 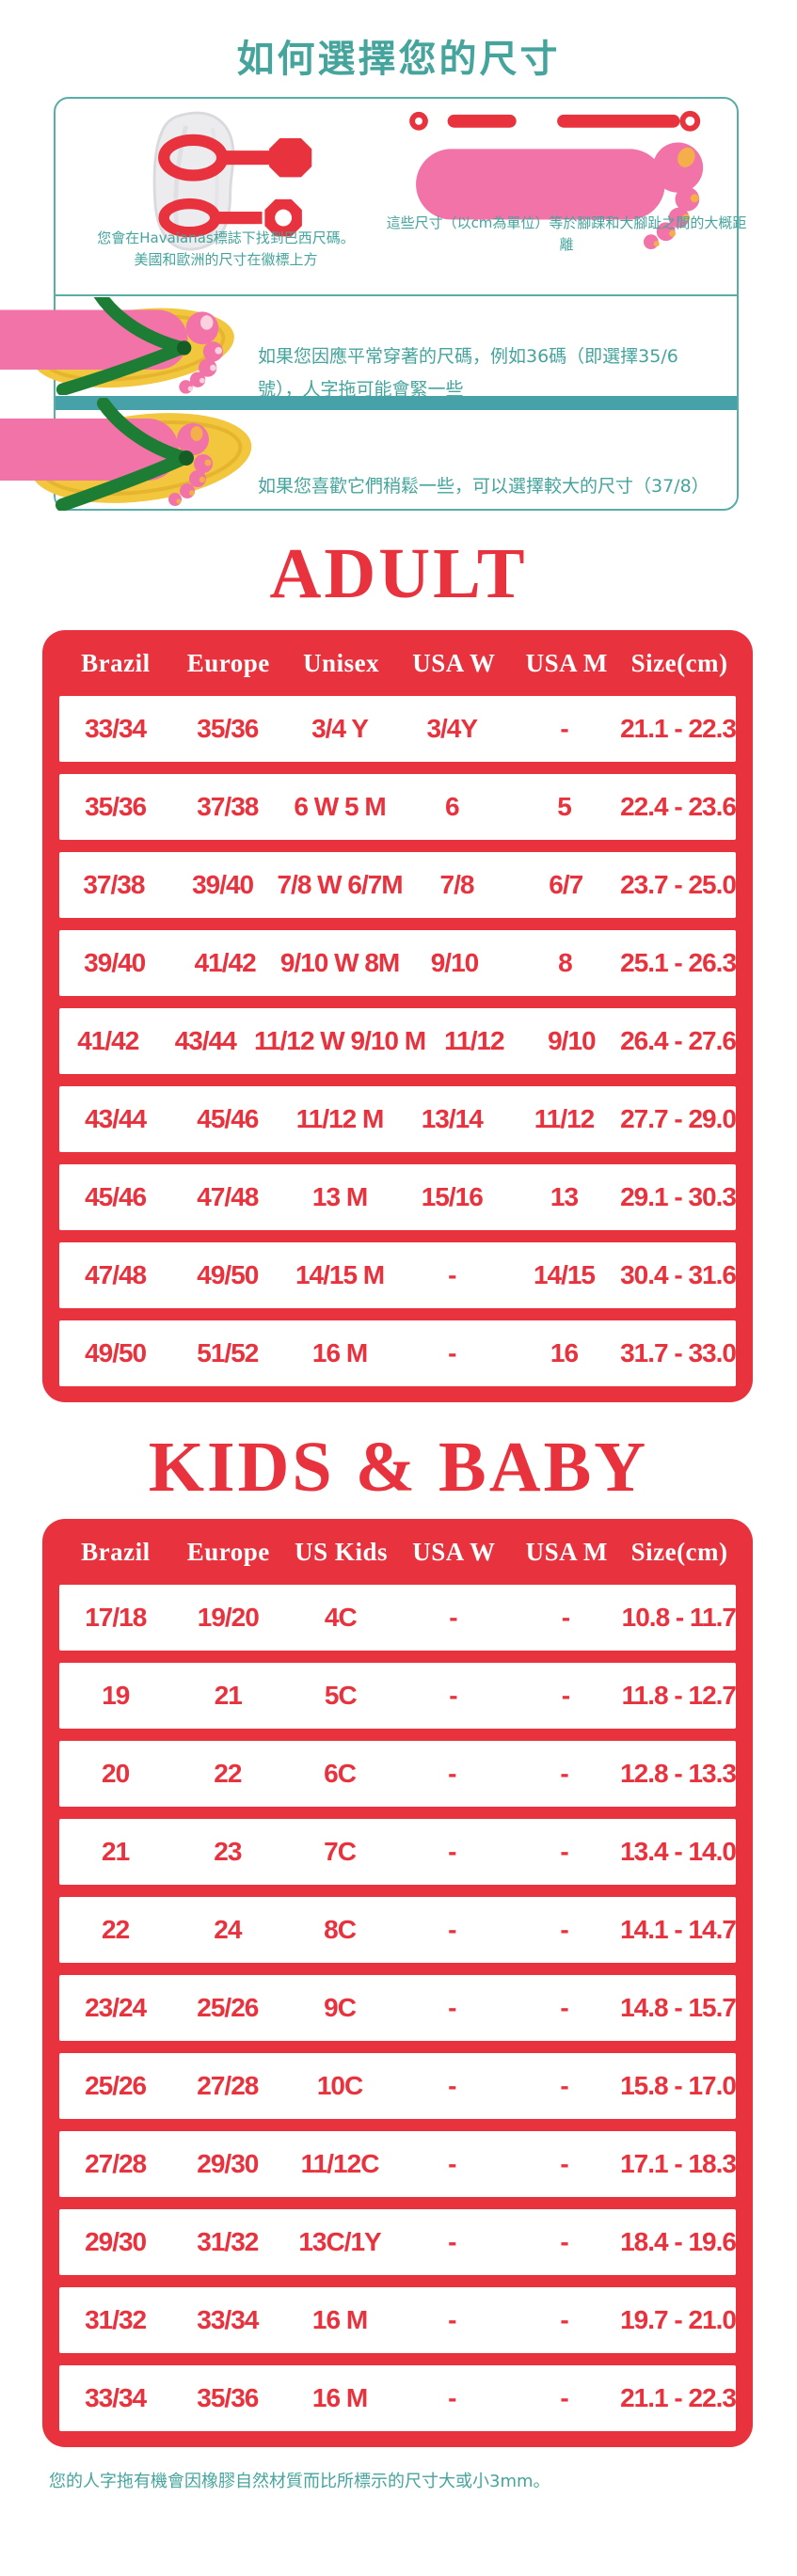 What do you see at coordinates (398, 1275) in the screenshot?
I see `size-table-row: 47/48 49/50 14/15 M - 14/15 30.4 - 31.6` at bounding box center [398, 1275].